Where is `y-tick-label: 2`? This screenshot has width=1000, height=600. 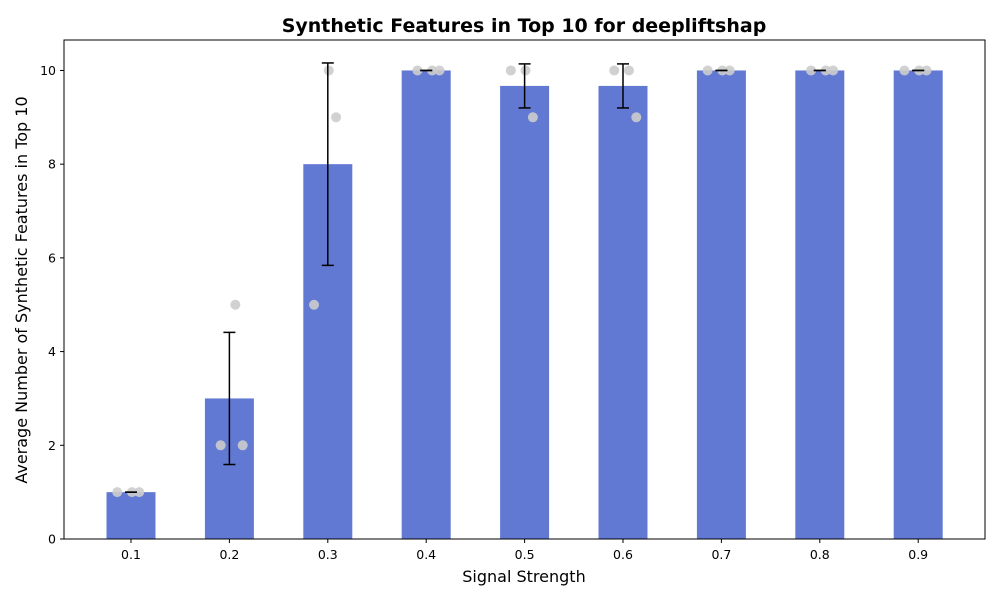 y-tick-label: 2 is located at coordinates (52, 445).